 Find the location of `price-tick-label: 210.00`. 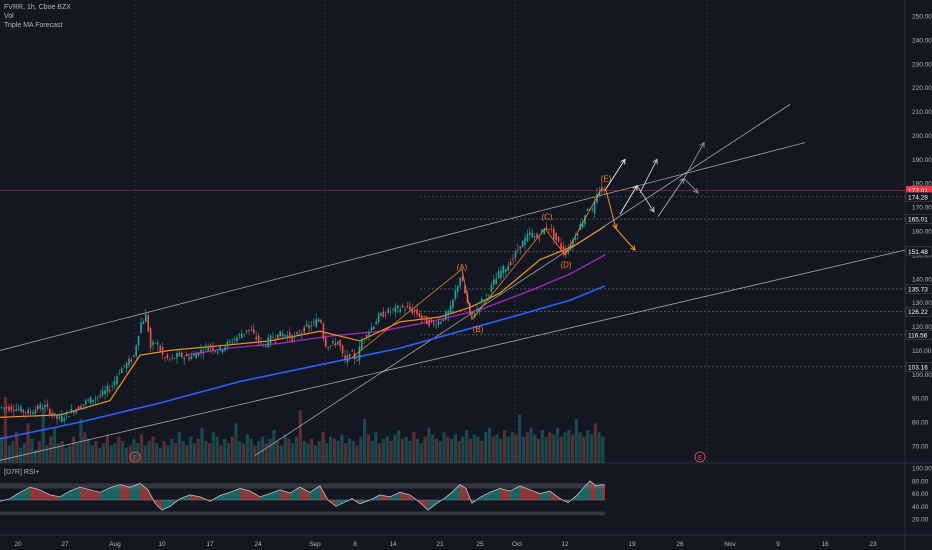

price-tick-label: 210.00 is located at coordinates (922, 112).